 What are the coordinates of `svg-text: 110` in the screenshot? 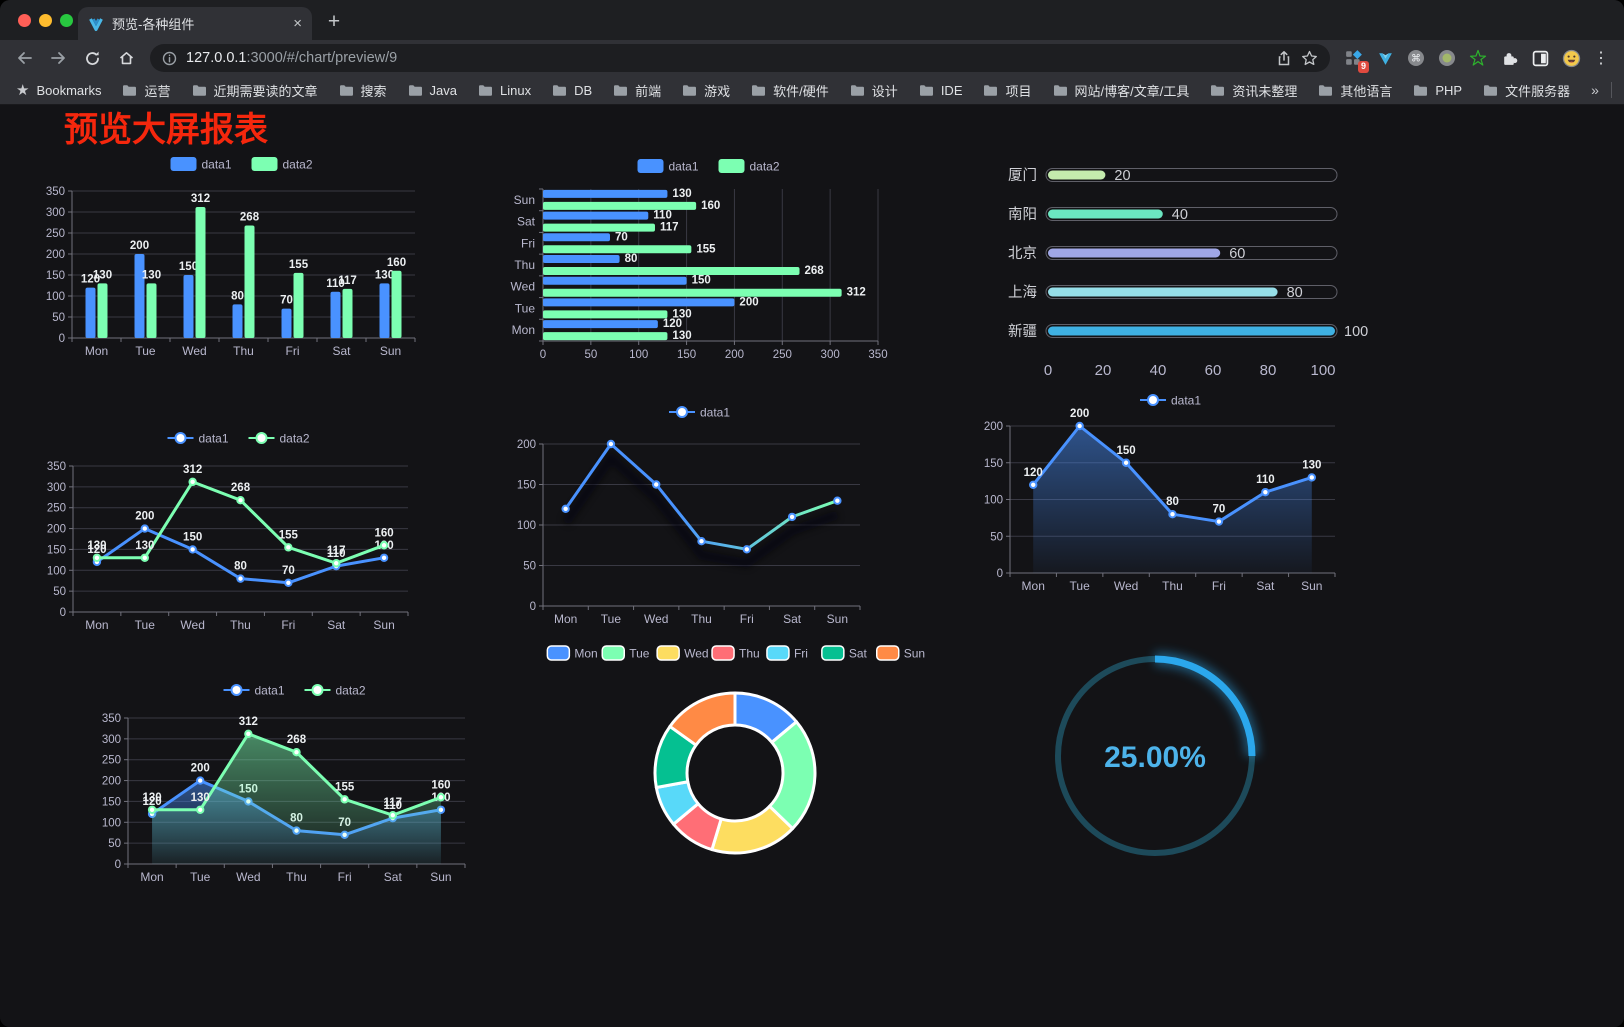 It's located at (662, 216).